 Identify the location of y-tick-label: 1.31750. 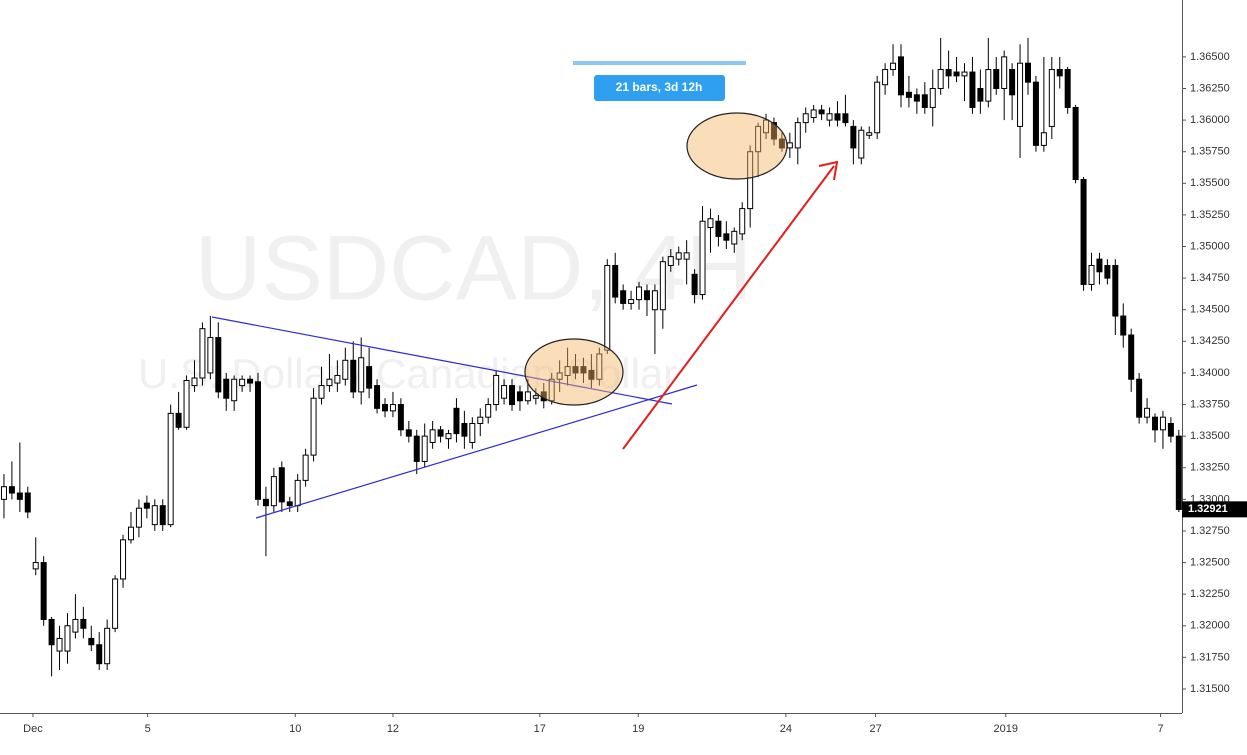
(1210, 657).